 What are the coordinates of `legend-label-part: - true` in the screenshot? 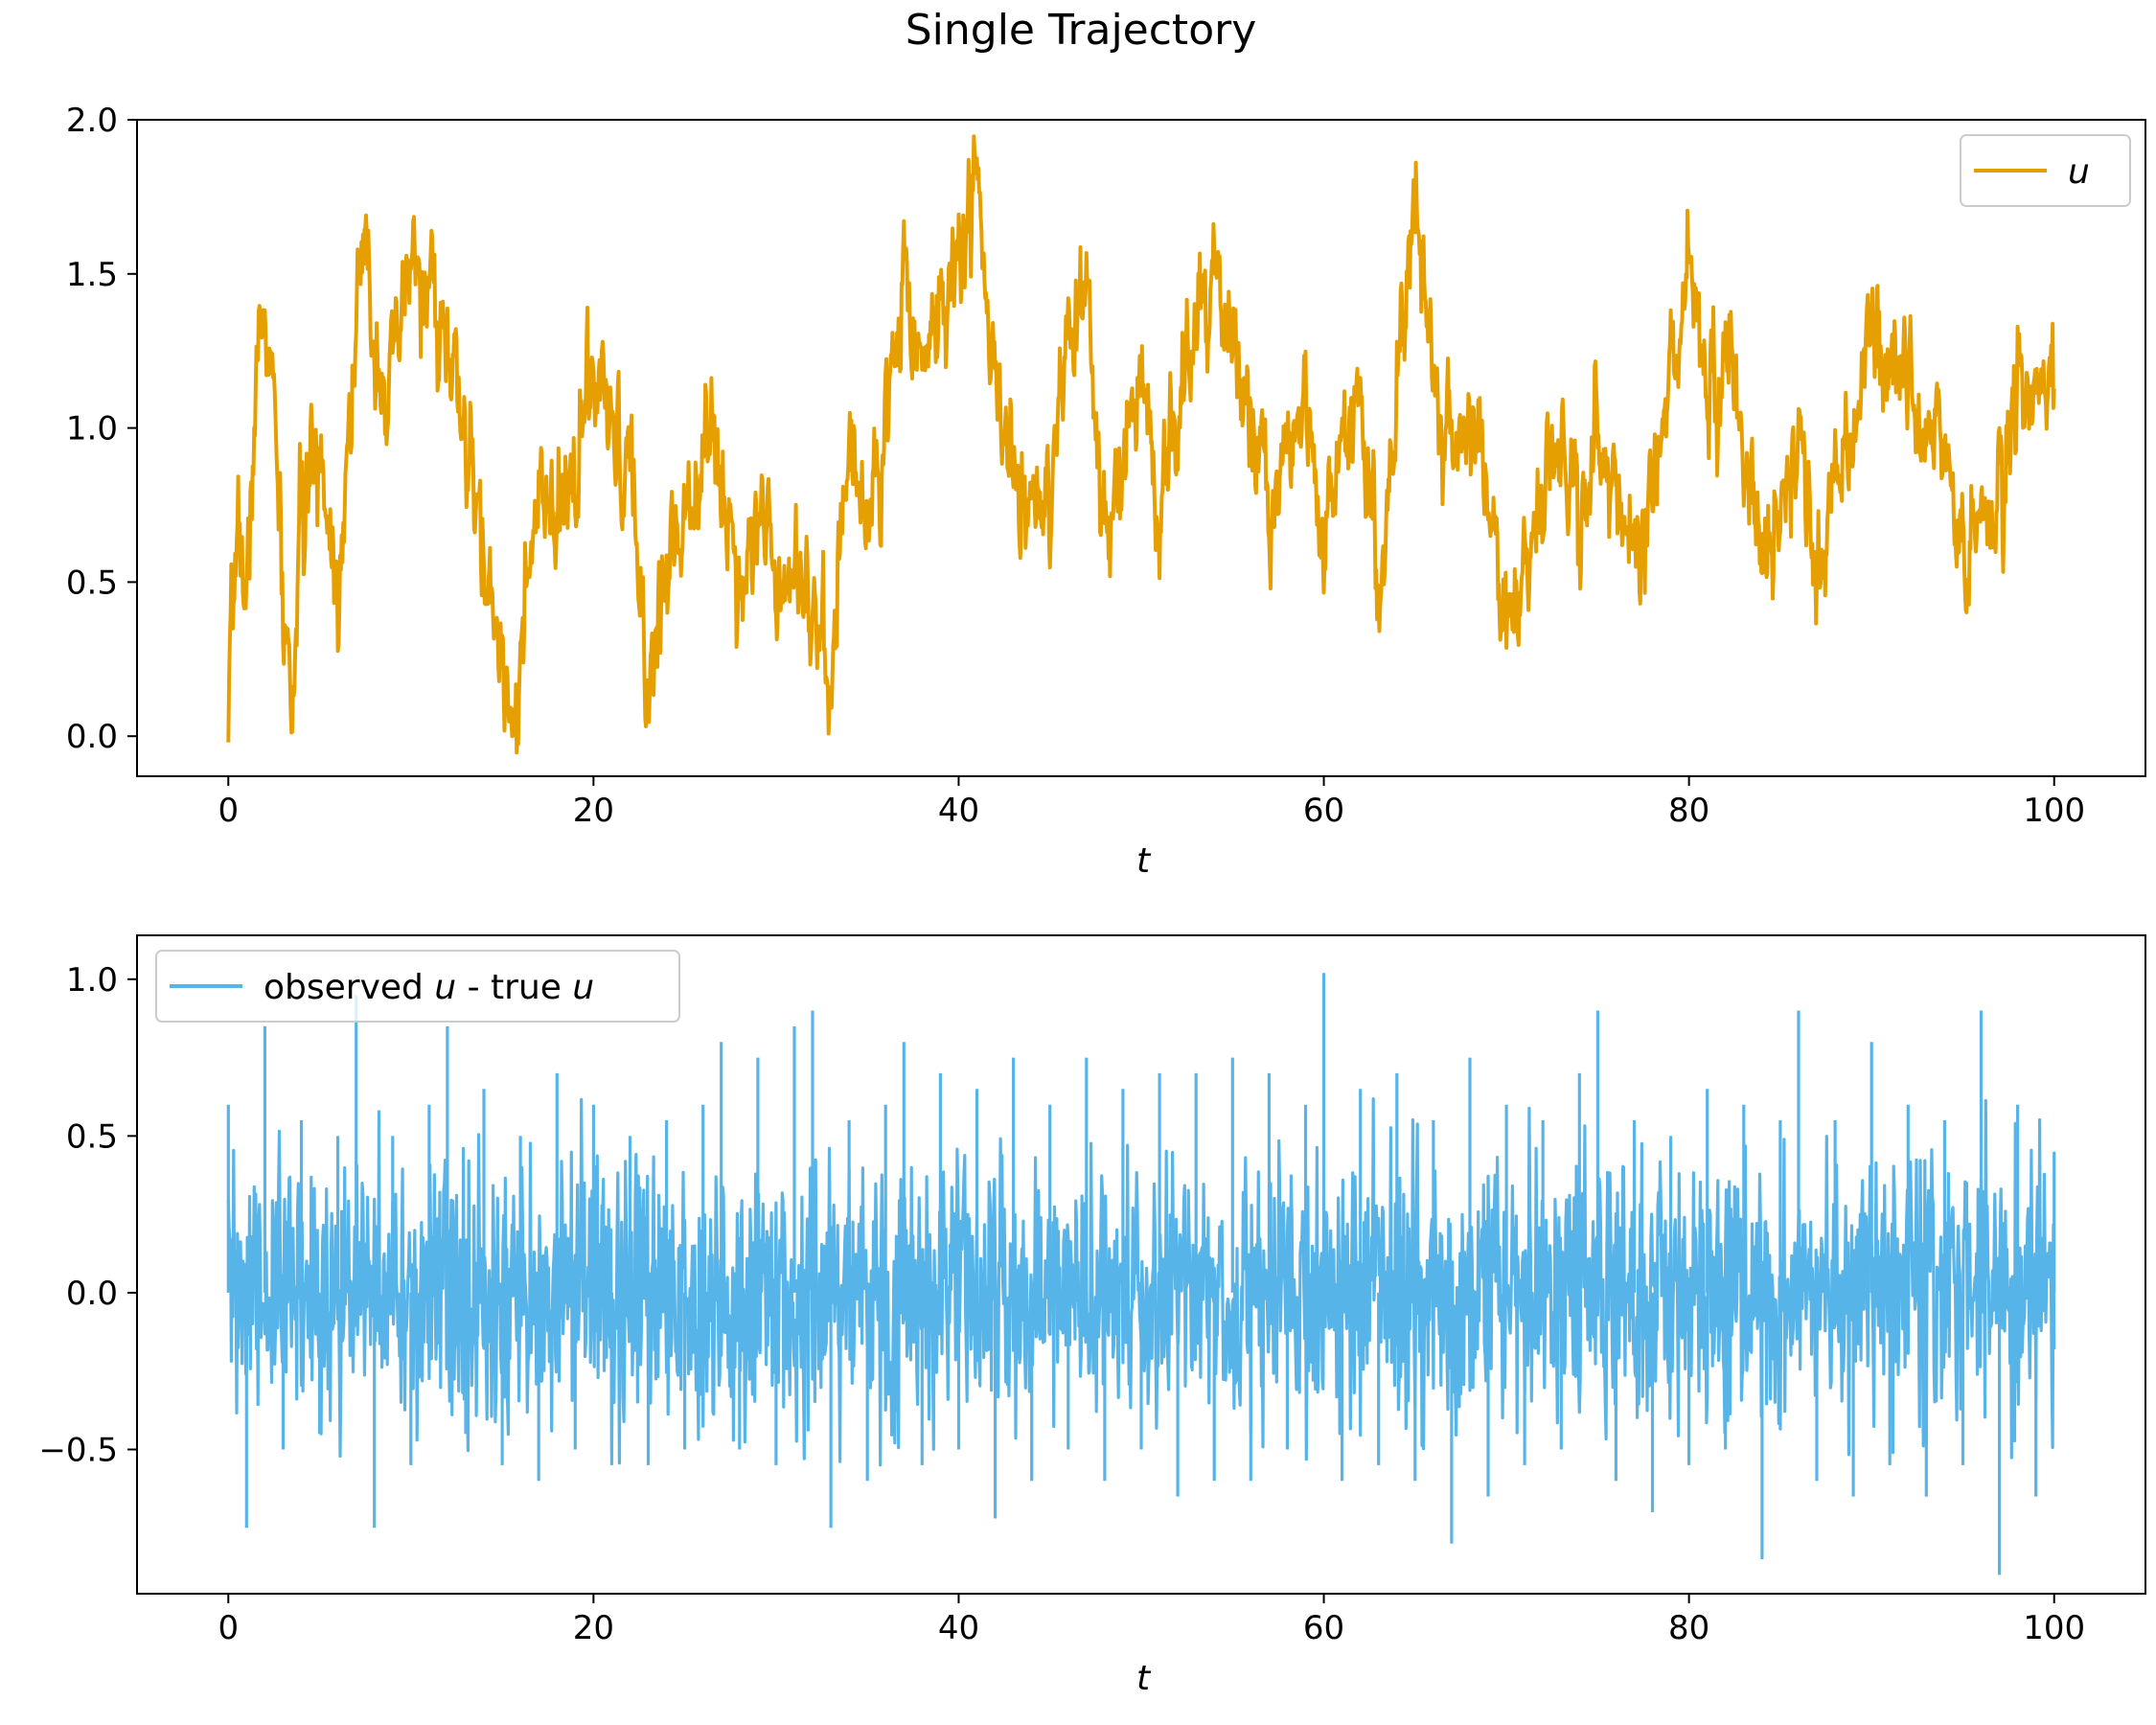 It's located at (514, 987).